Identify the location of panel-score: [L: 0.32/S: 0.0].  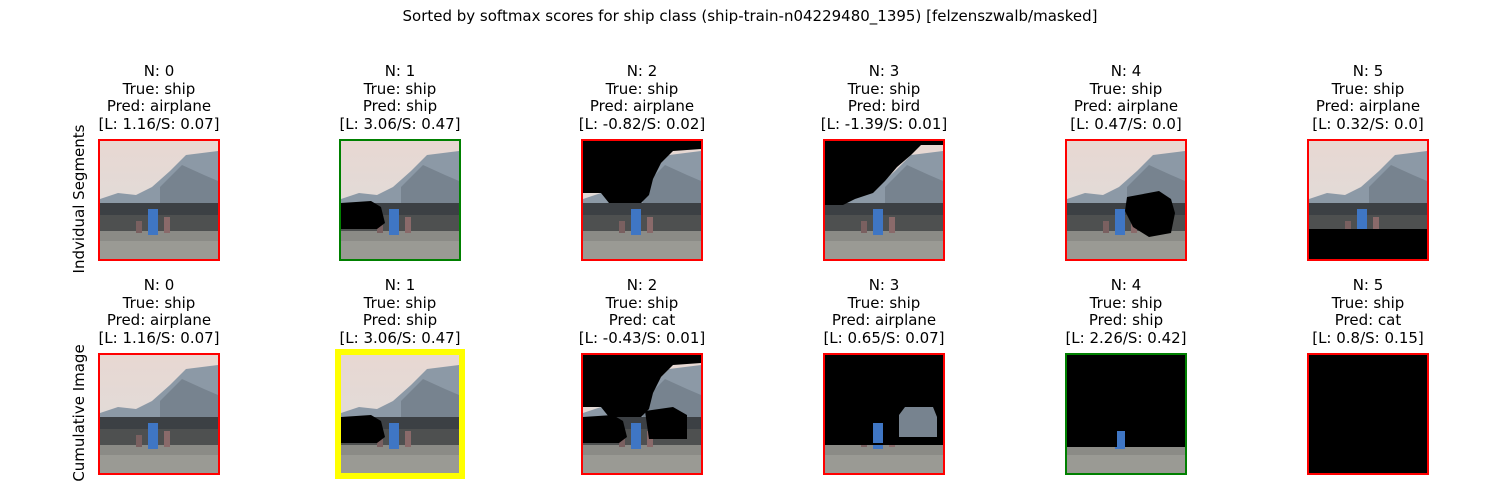
(1368, 123).